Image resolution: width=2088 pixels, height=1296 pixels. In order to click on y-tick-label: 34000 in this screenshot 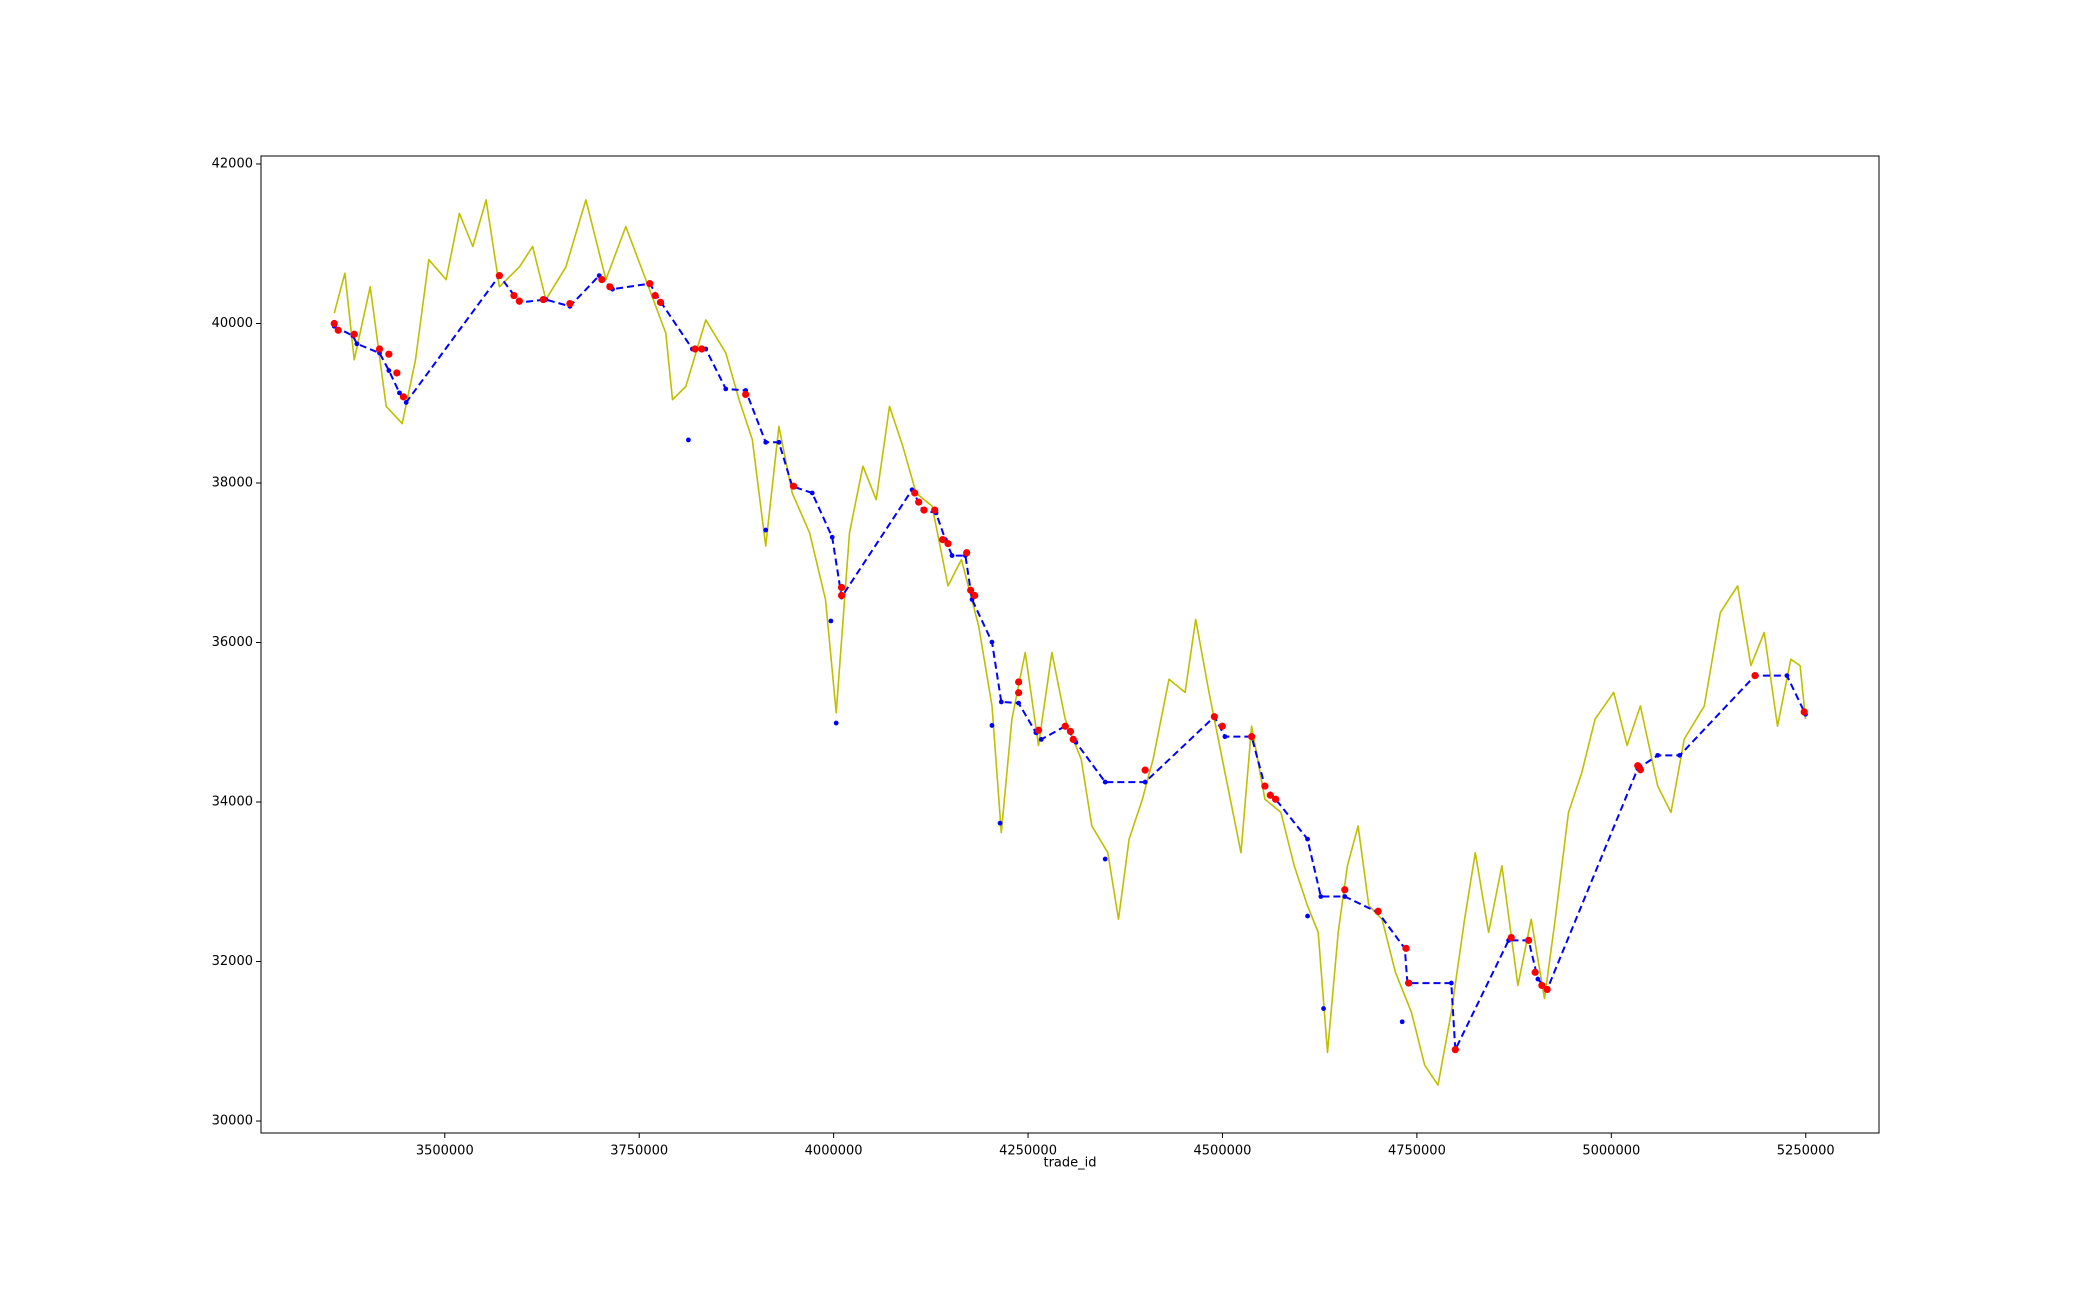, I will do `click(232, 802)`.